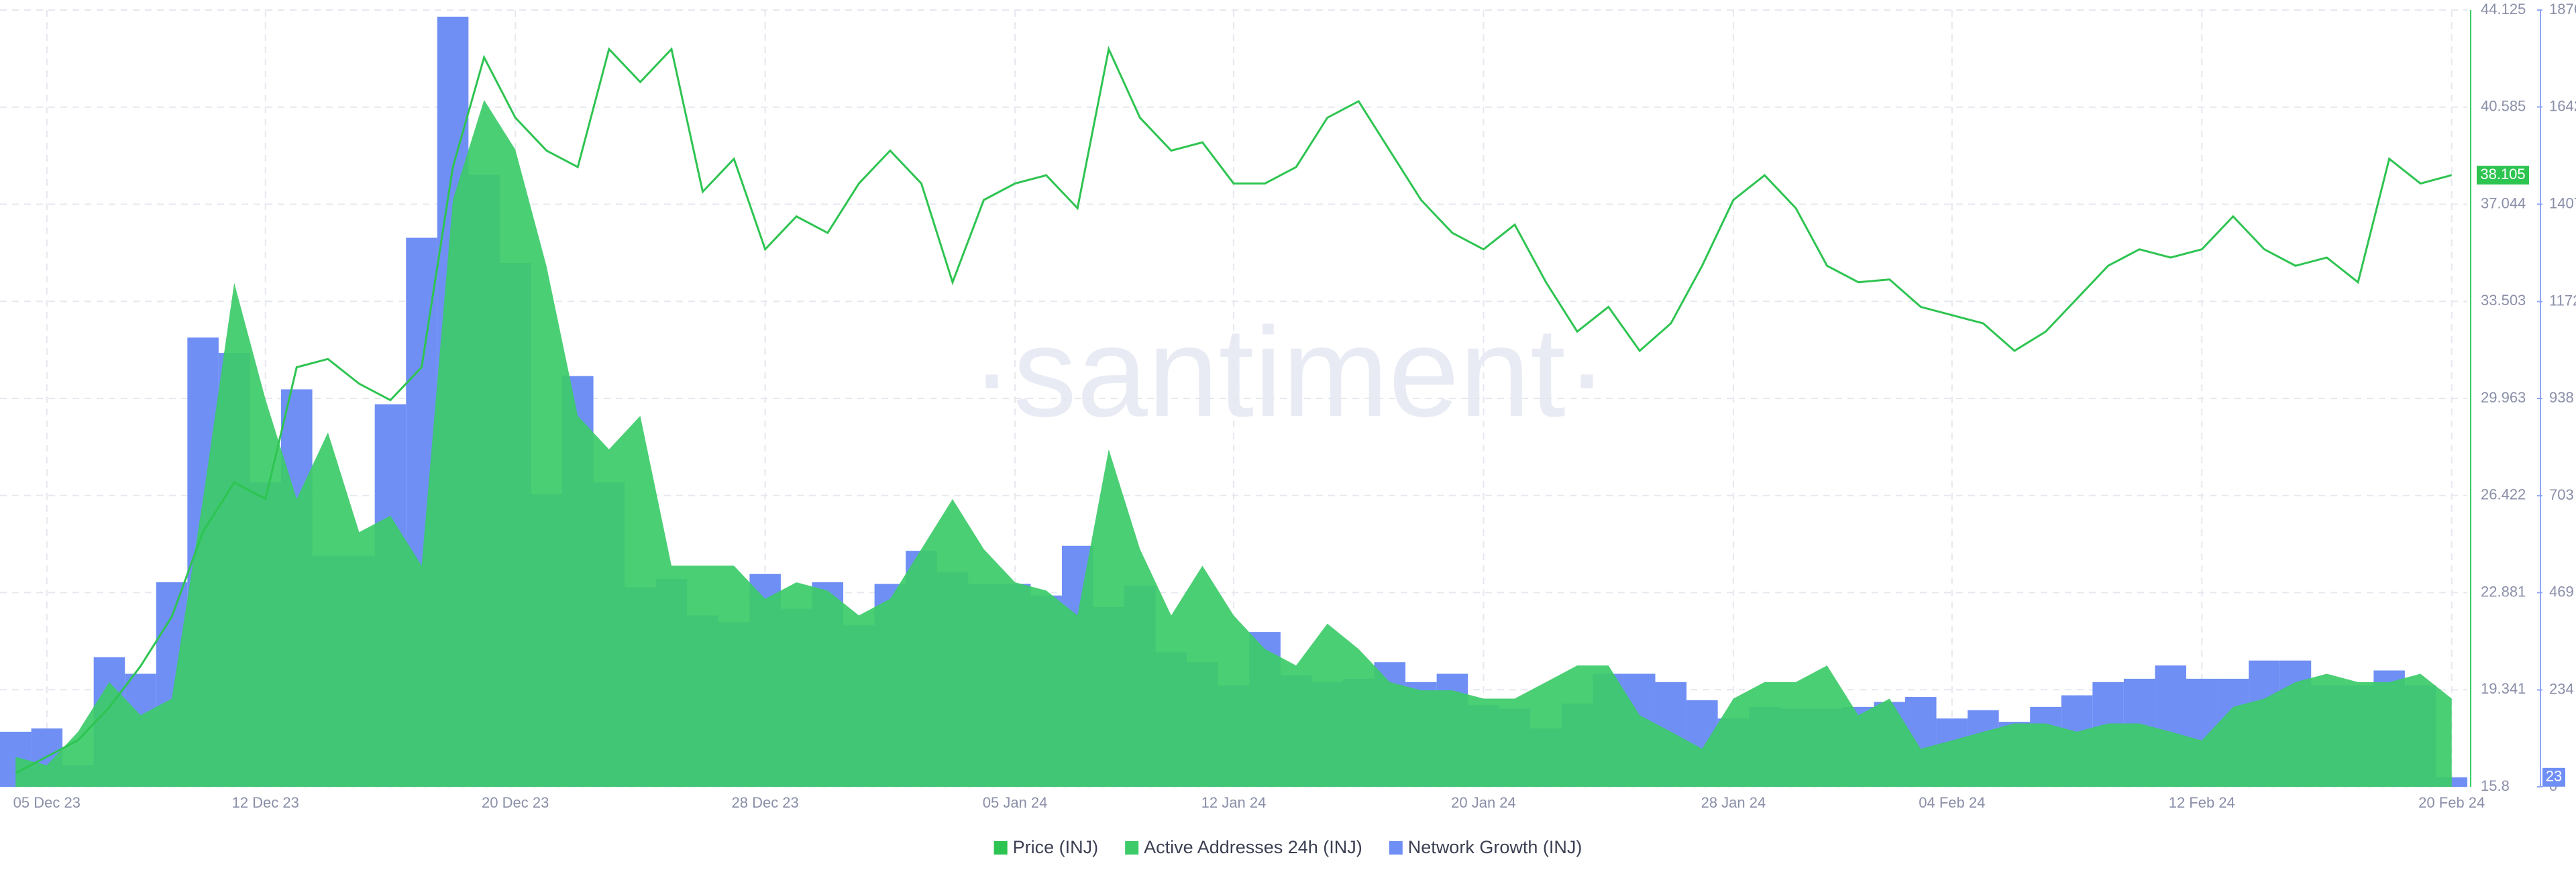 This screenshot has width=2576, height=872. What do you see at coordinates (265, 802) in the screenshot?
I see `x-tick-label: 12 Dec 23` at bounding box center [265, 802].